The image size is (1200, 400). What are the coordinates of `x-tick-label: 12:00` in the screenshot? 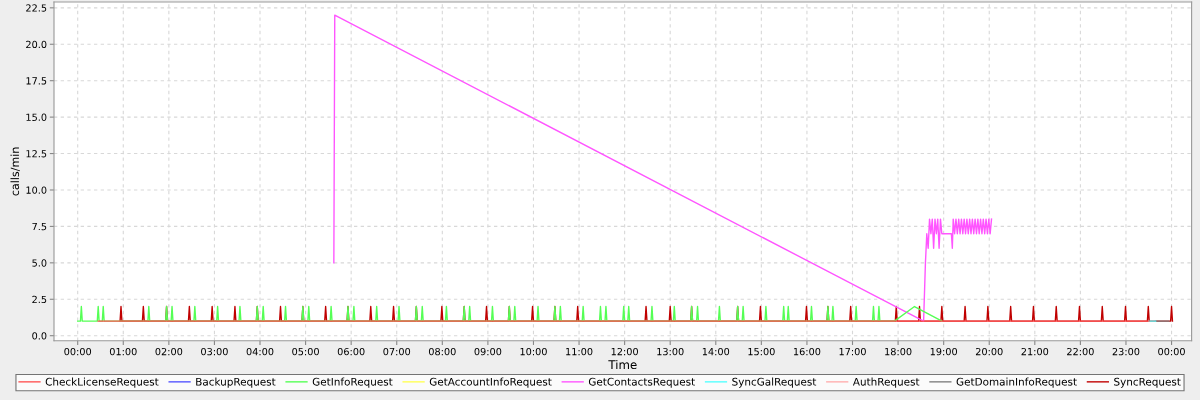 It's located at (624, 351).